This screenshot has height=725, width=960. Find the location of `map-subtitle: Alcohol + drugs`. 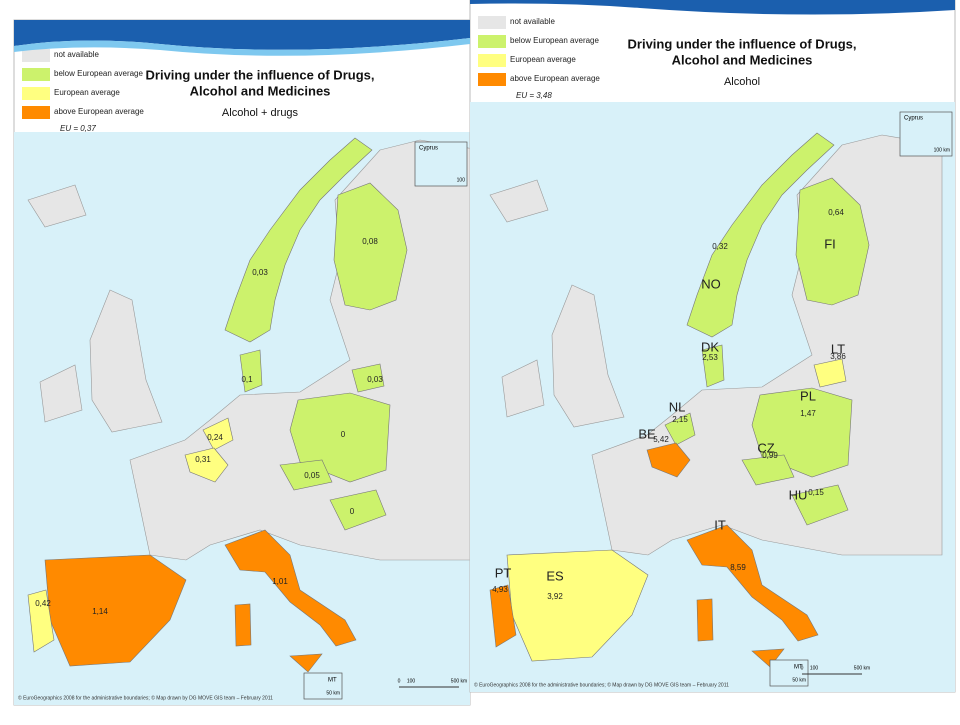

map-subtitle: Alcohol + drugs is located at coordinates (260, 113).